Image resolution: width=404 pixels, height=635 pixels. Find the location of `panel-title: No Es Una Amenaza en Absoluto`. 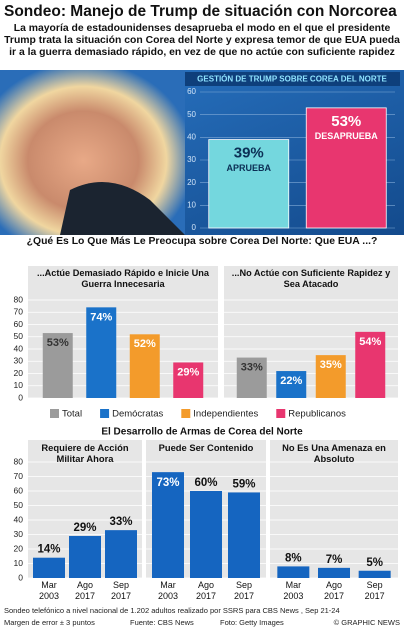

panel-title: No Es Una Amenaza en Absoluto is located at coordinates (334, 453).